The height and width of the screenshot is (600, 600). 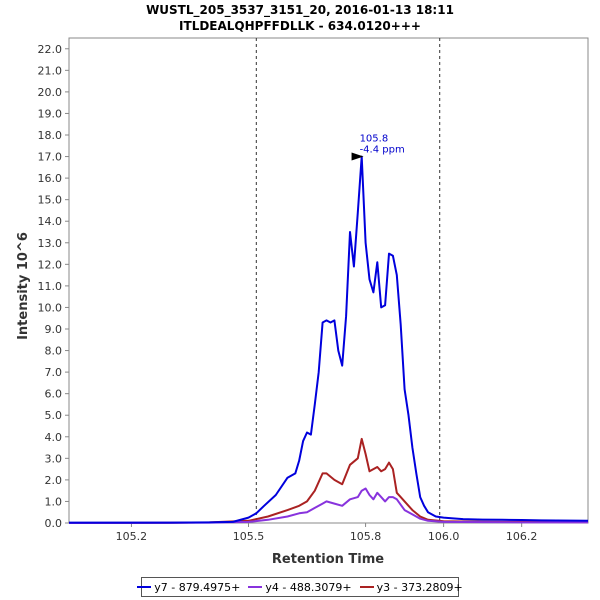 What do you see at coordinates (54, 372) in the screenshot?
I see `y-tick-label: 7.0` at bounding box center [54, 372].